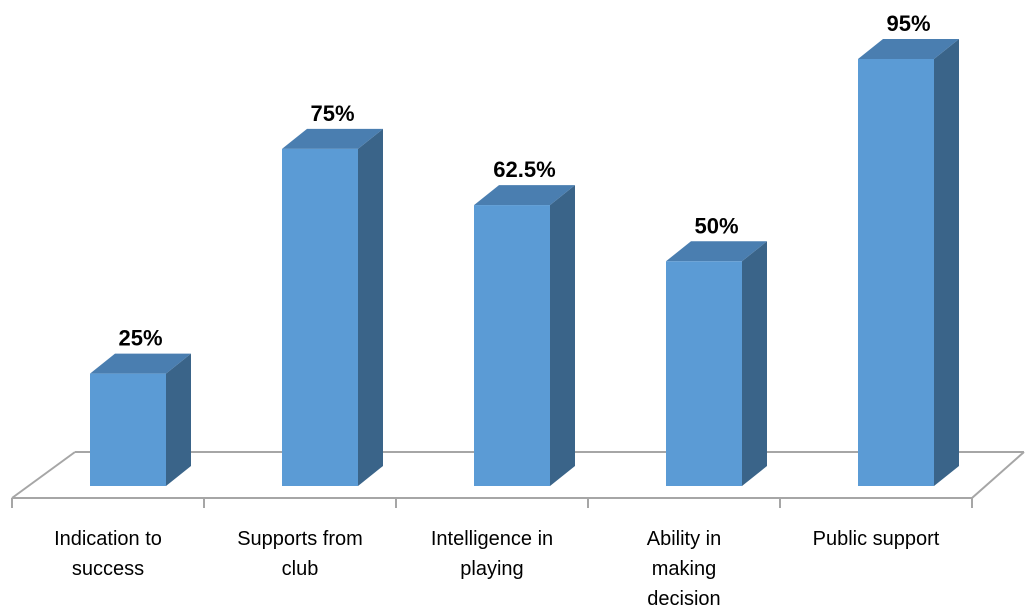  What do you see at coordinates (108, 569) in the screenshot?
I see `category-label-line: success` at bounding box center [108, 569].